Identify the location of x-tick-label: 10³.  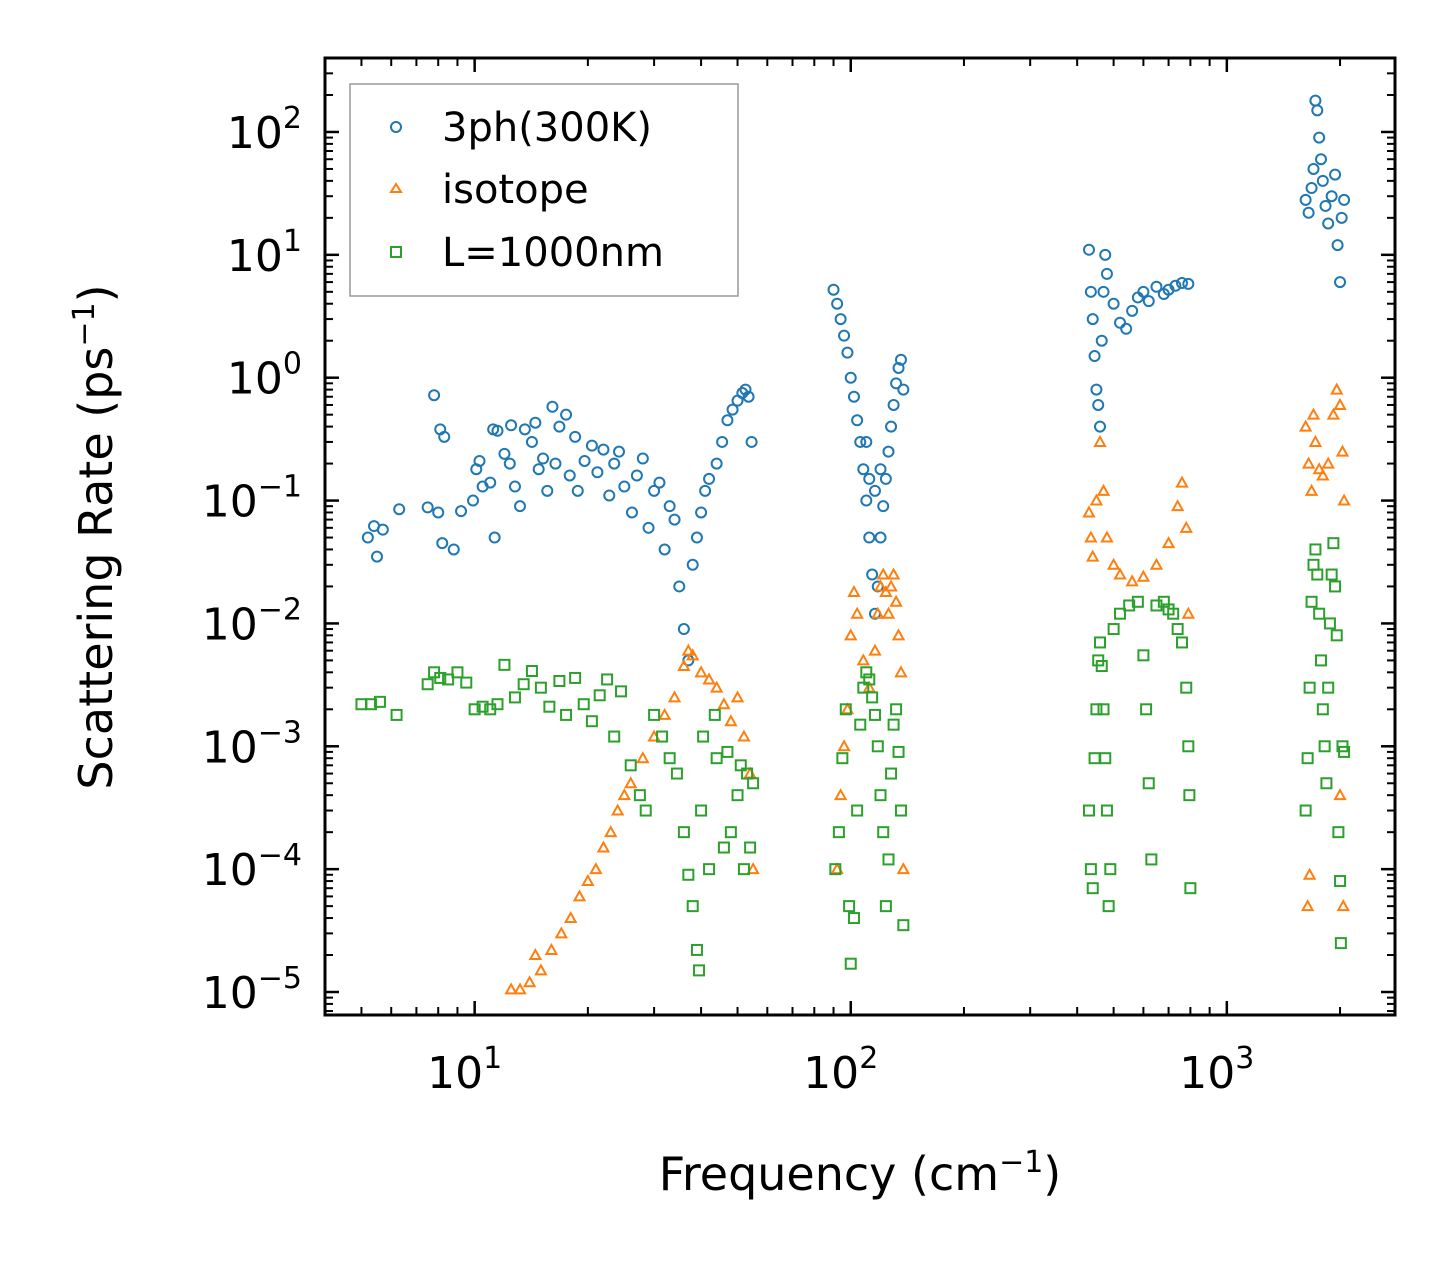
(1216, 1070).